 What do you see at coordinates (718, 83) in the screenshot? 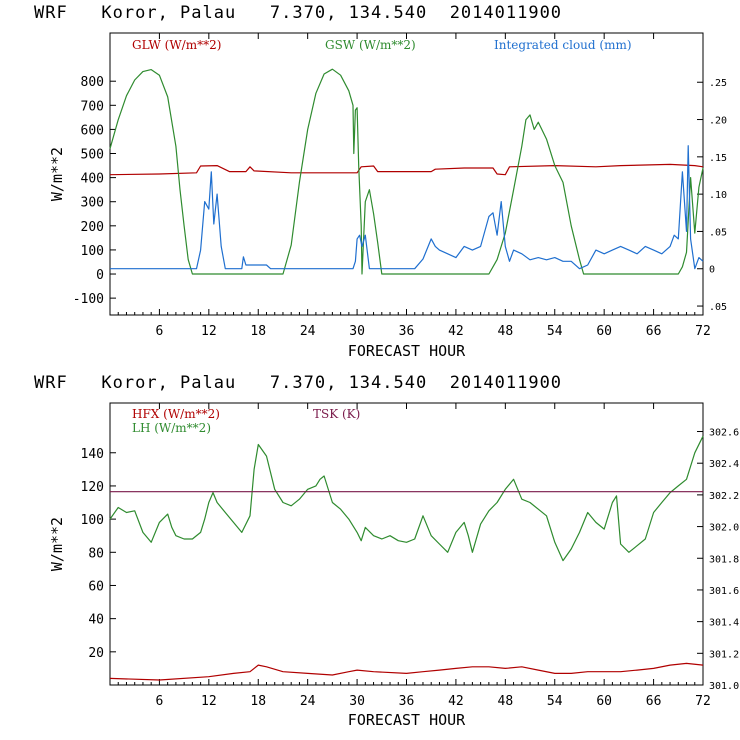
I see `right-tick-label-top: .25` at bounding box center [718, 83].